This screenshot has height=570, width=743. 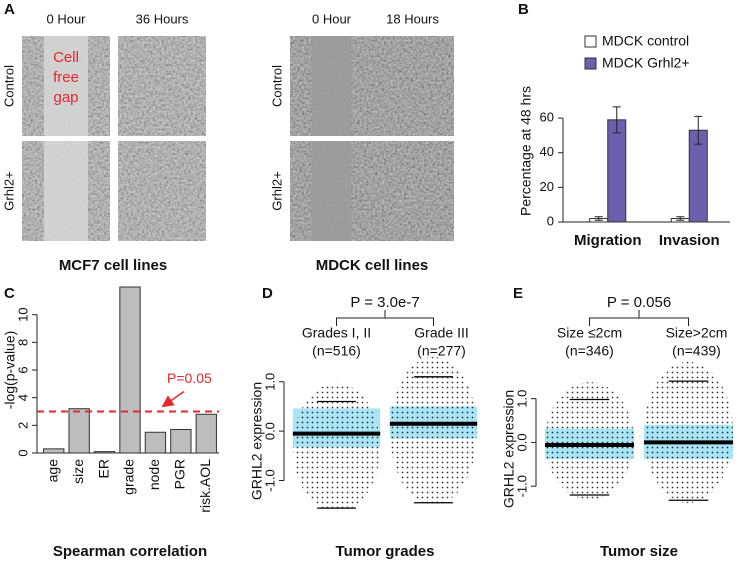 What do you see at coordinates (372, 265) in the screenshot?
I see `caption: MDCK cell lines` at bounding box center [372, 265].